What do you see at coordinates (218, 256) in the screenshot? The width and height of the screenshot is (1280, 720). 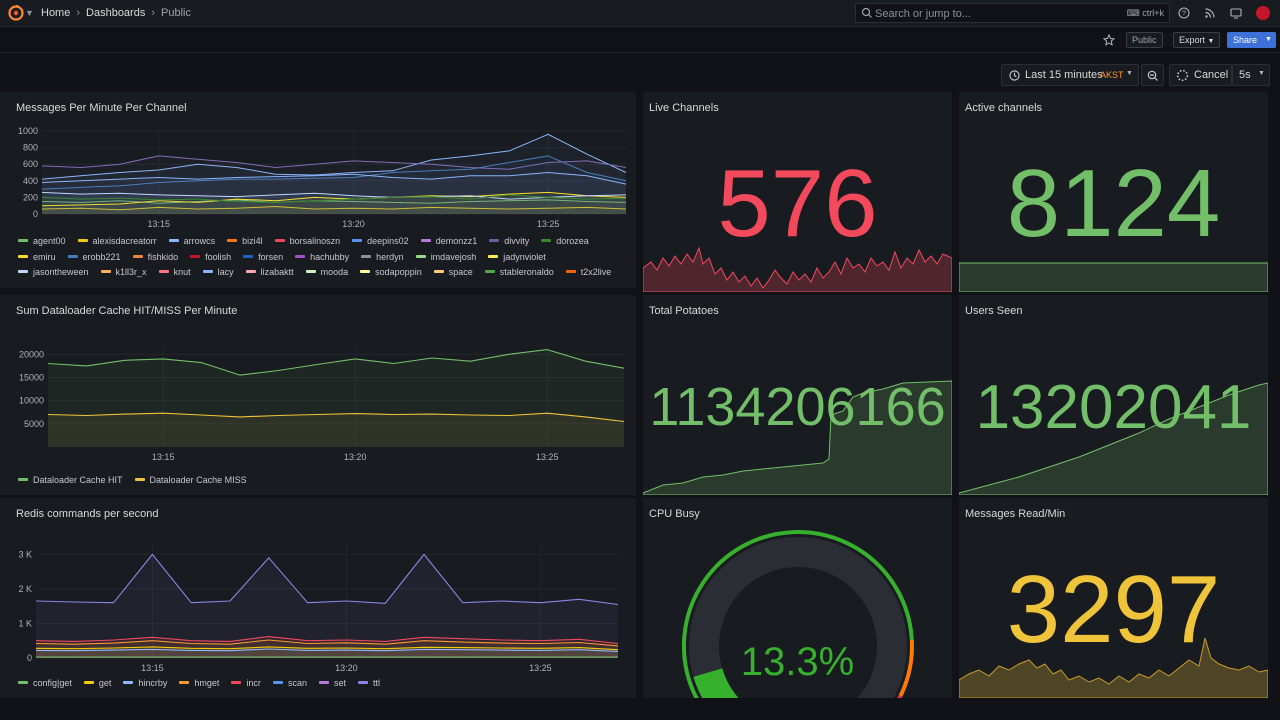 I see `legend-label: foolish` at bounding box center [218, 256].